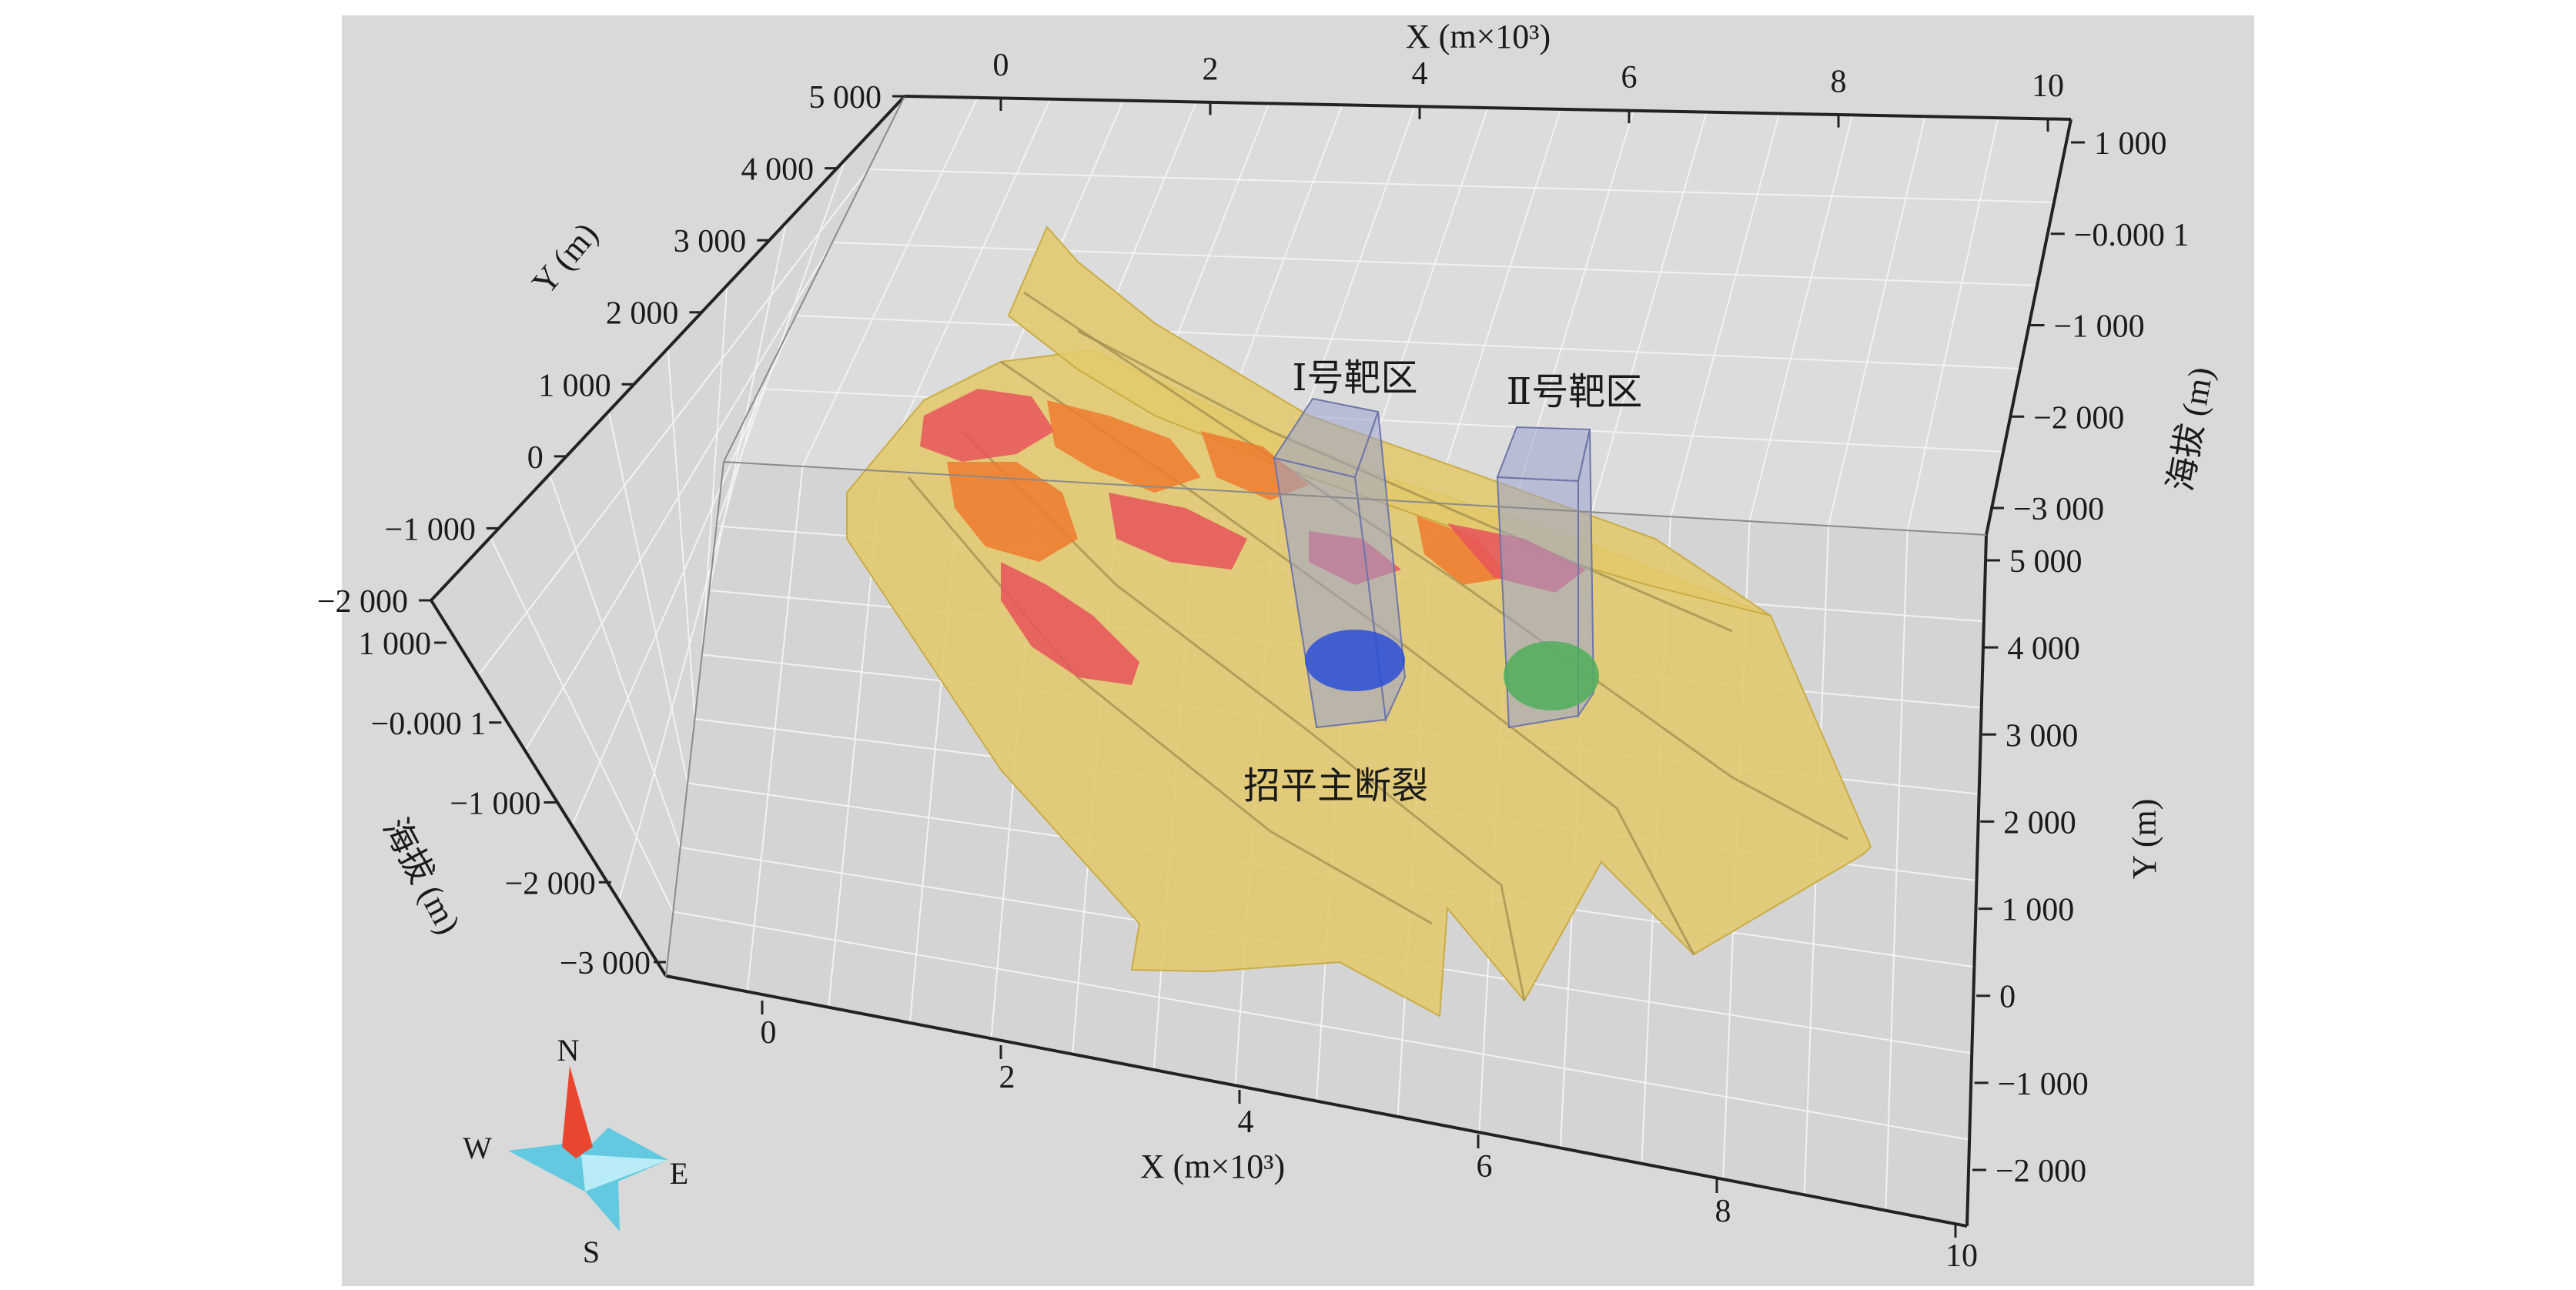  Describe the element at coordinates (1335, 786) in the screenshot. I see `fault-label: 招平主断裂` at that location.